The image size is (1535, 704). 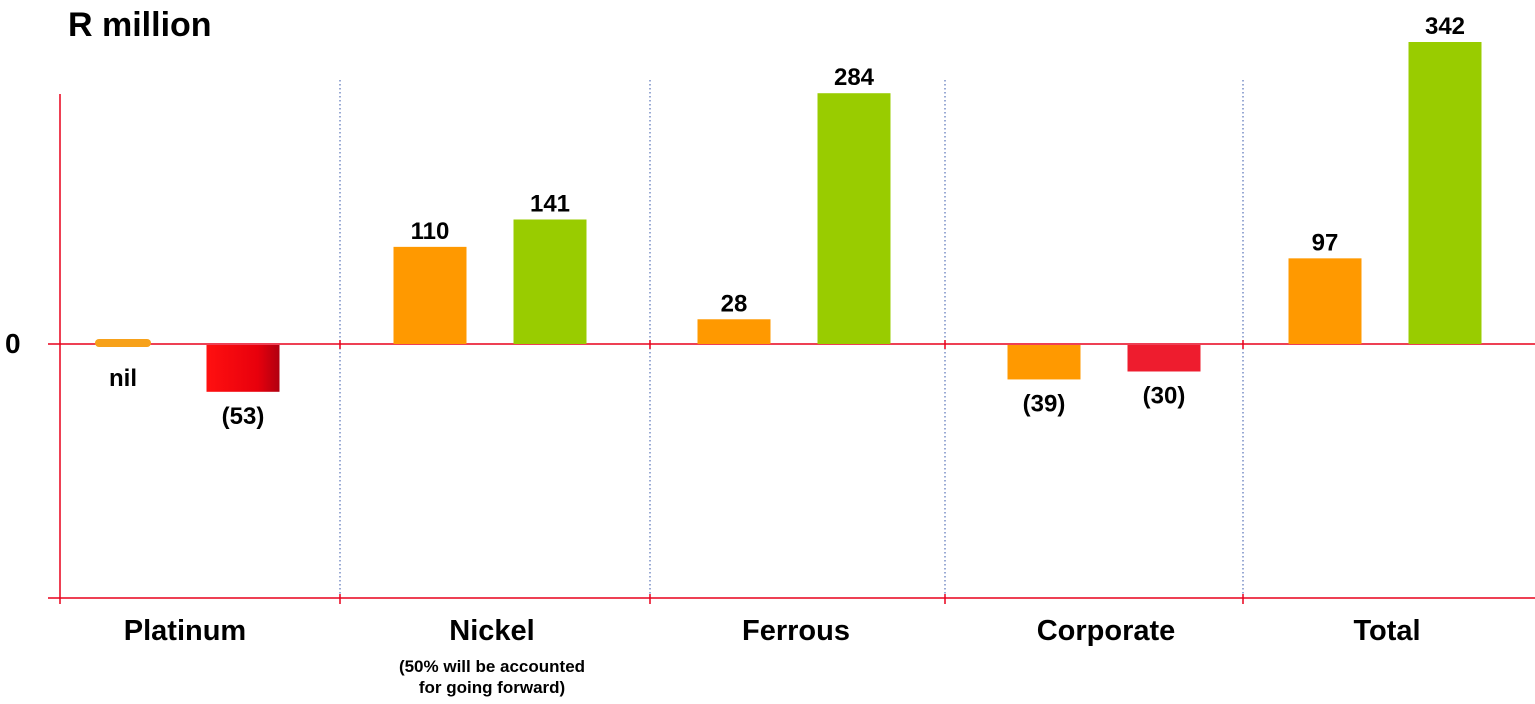 What do you see at coordinates (185, 631) in the screenshot?
I see `category-label-platinum: Platinum` at bounding box center [185, 631].